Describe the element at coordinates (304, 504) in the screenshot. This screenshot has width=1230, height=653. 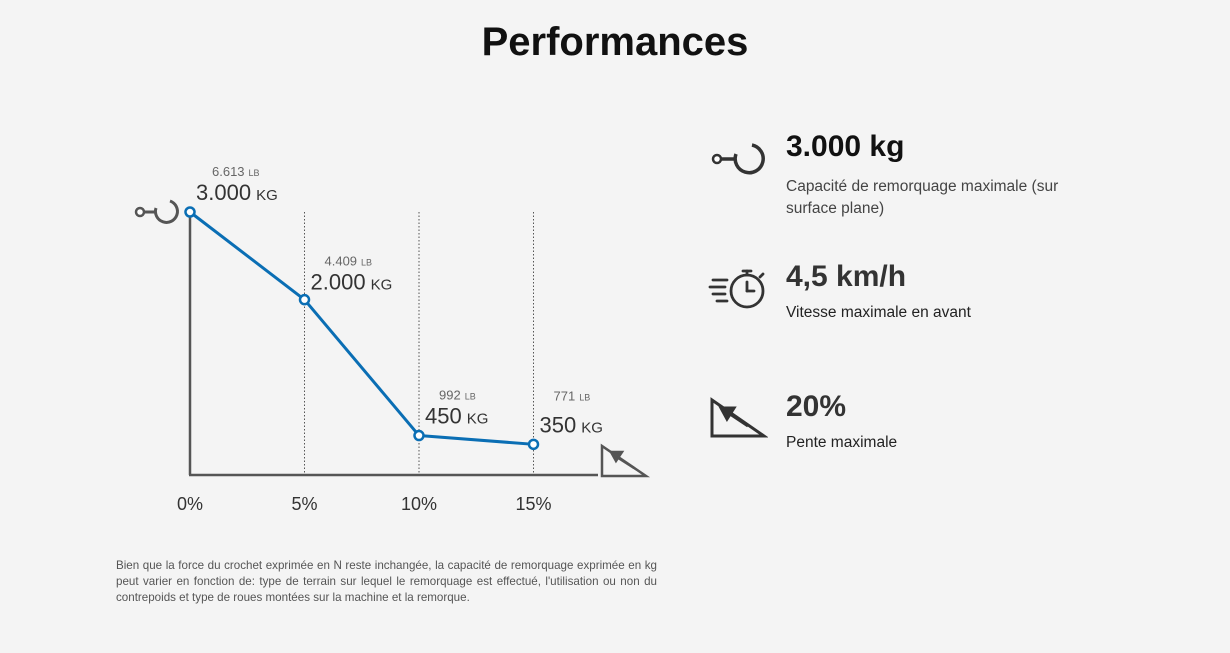
I see `x-tick-label: 5%` at that location.